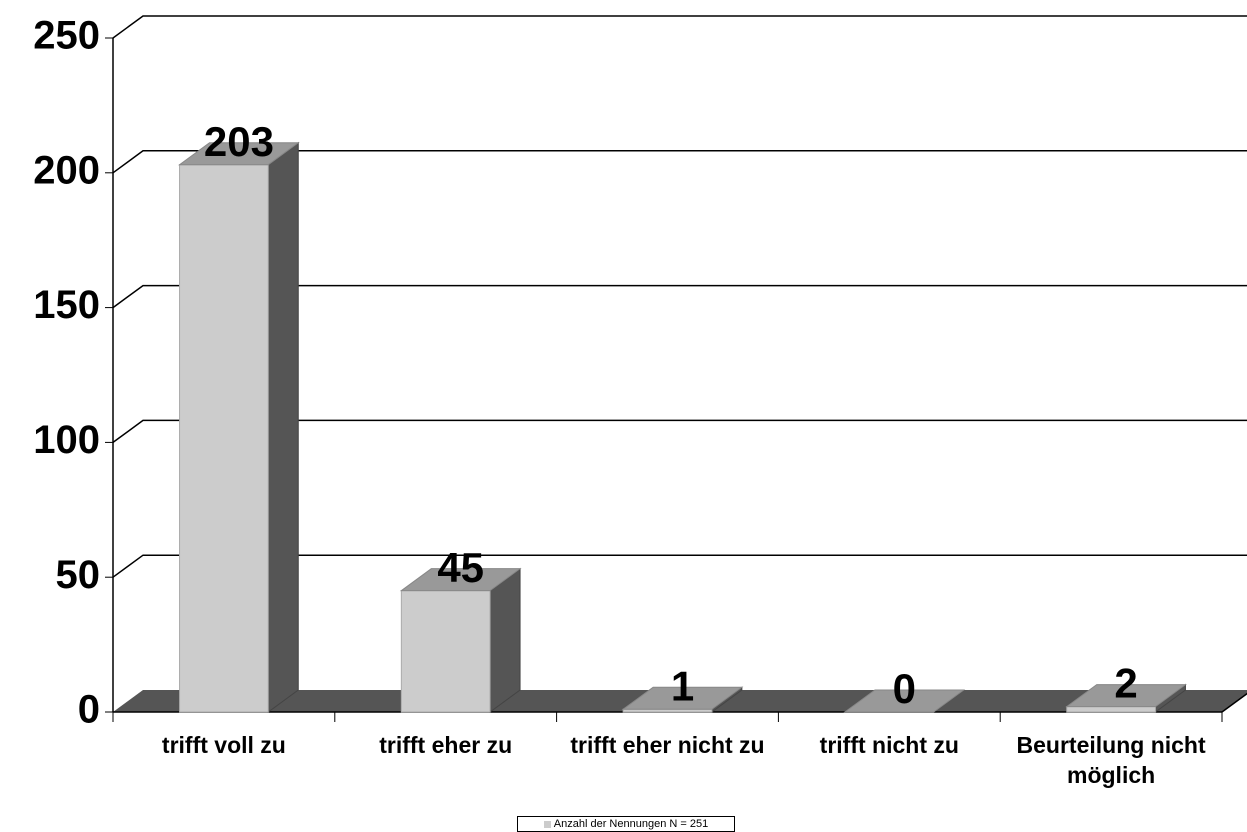 Image resolution: width=1247 pixels, height=832 pixels. Describe the element at coordinates (223, 745) in the screenshot. I see `x-tick-label: trifft voll zu` at that location.